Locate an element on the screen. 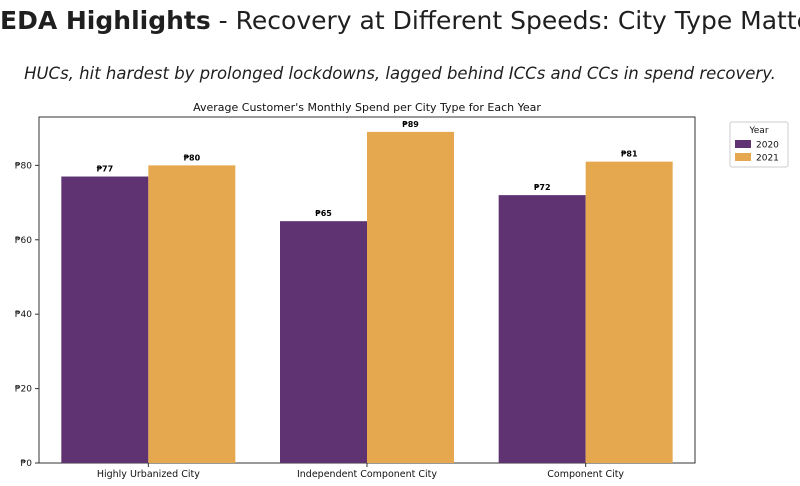 The height and width of the screenshot is (486, 800). legend: Year 2020 2021 is located at coordinates (759, 144).